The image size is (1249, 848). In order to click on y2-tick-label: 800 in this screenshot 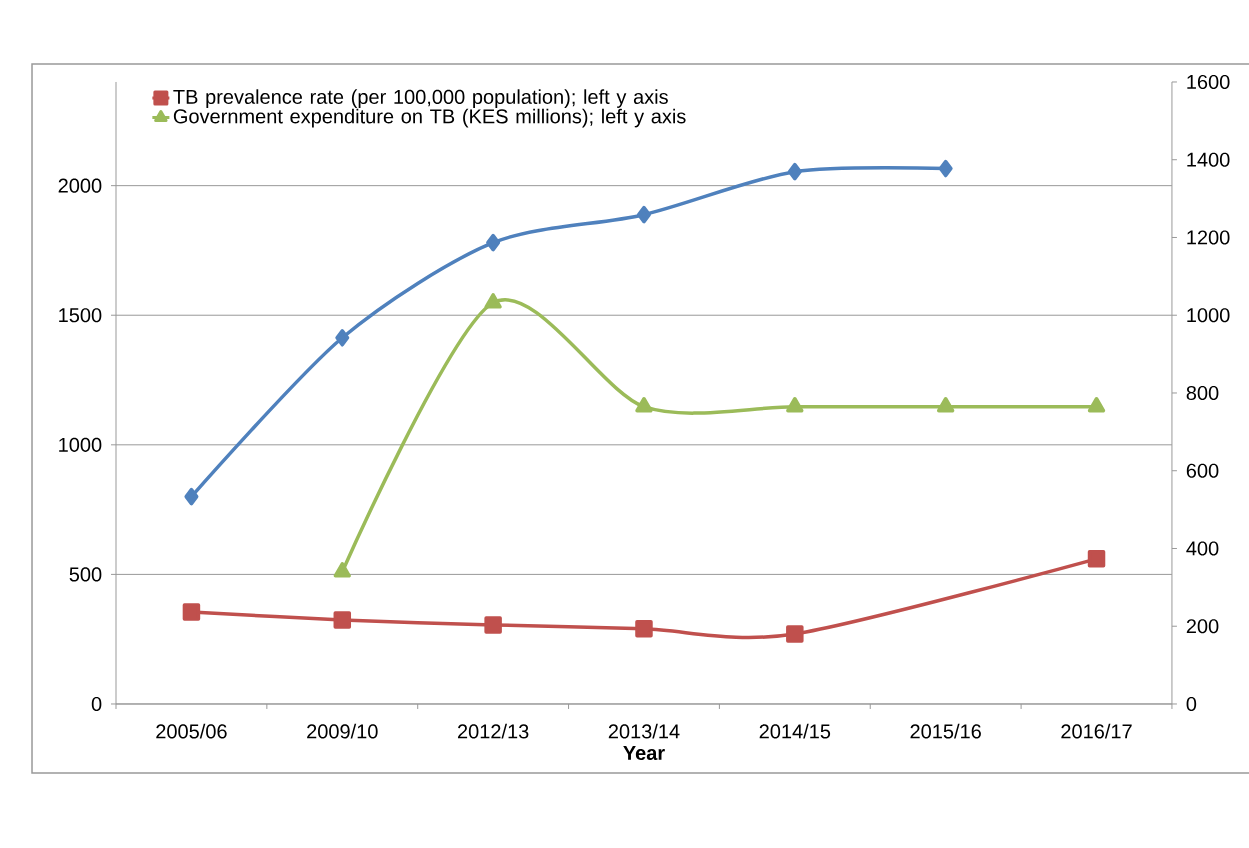, I will do `click(1202, 393)`.